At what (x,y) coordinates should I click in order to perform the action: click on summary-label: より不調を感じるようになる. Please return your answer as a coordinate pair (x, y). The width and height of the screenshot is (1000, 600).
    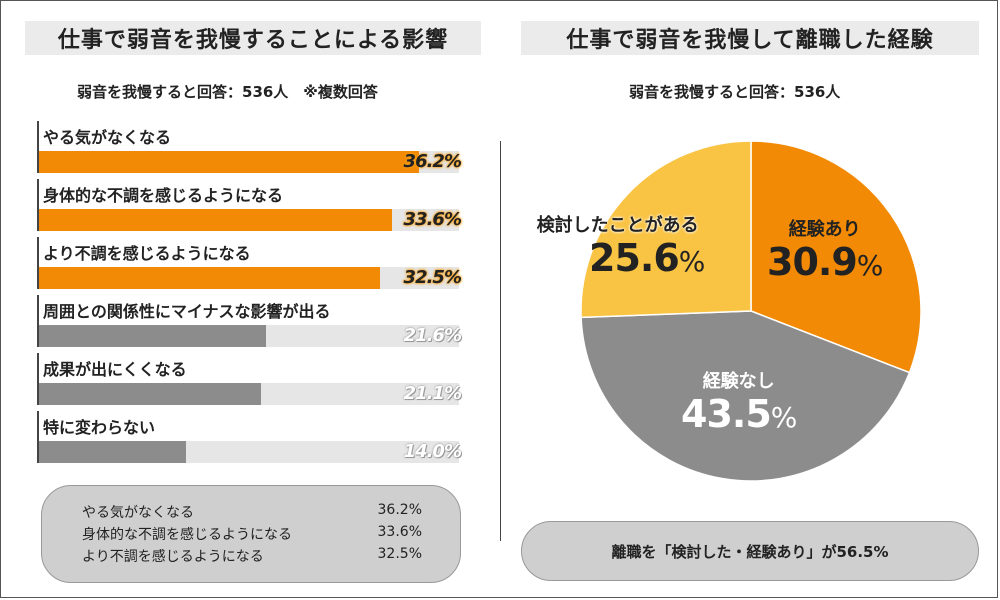
    Looking at the image, I should click on (173, 557).